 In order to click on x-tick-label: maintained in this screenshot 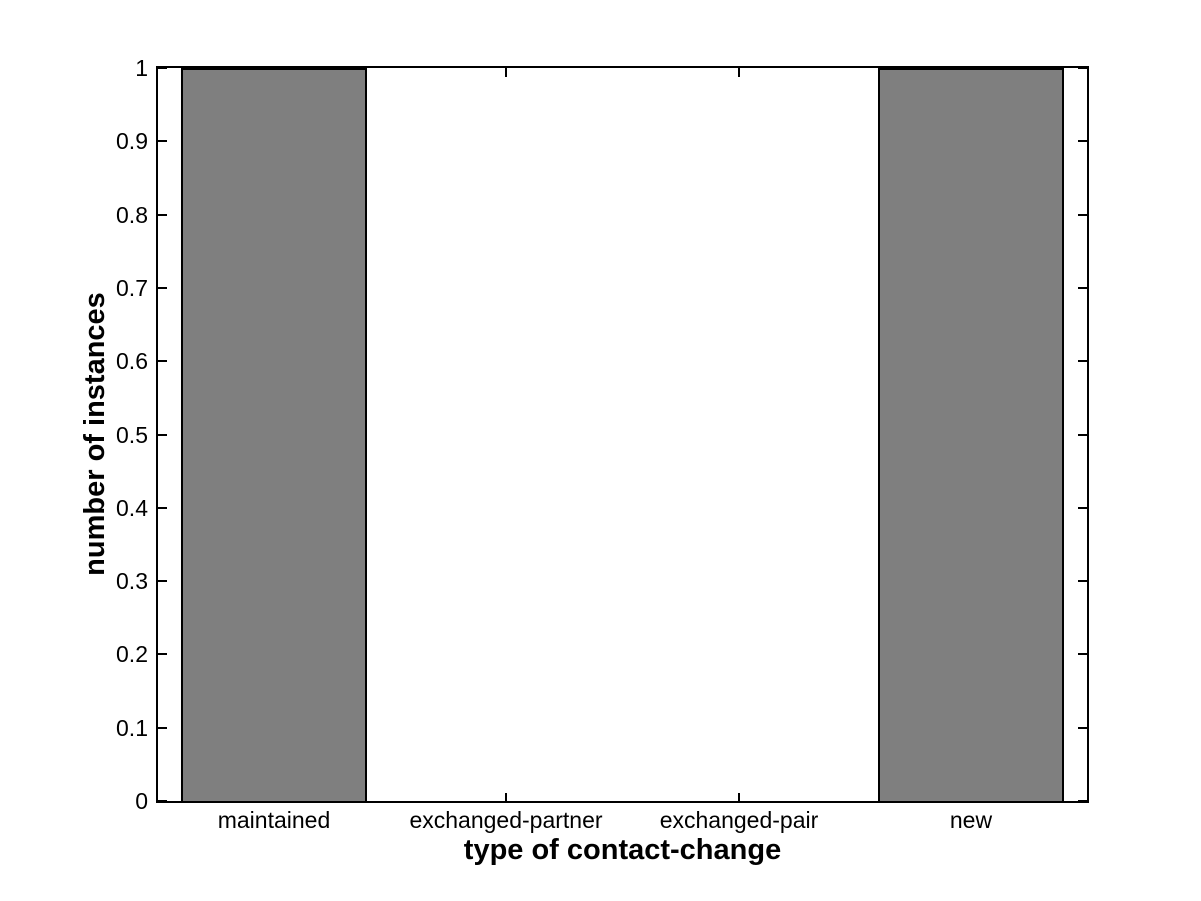, I will do `click(274, 820)`.